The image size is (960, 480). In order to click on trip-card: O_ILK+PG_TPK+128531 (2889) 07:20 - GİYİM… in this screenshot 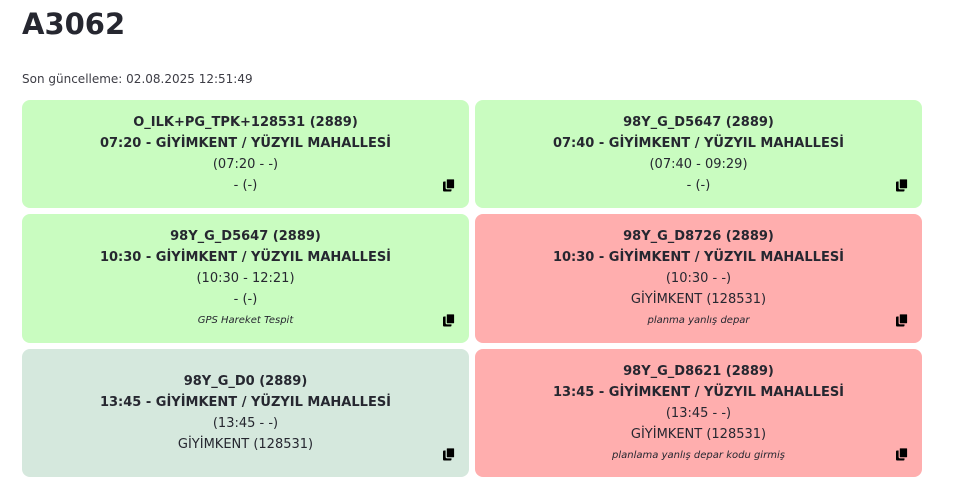, I will do `click(245, 154)`.